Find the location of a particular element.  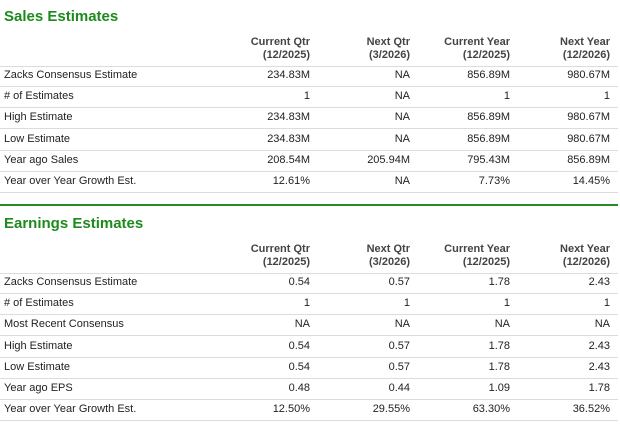

value-cell: 12.50% is located at coordinates (291, 409).